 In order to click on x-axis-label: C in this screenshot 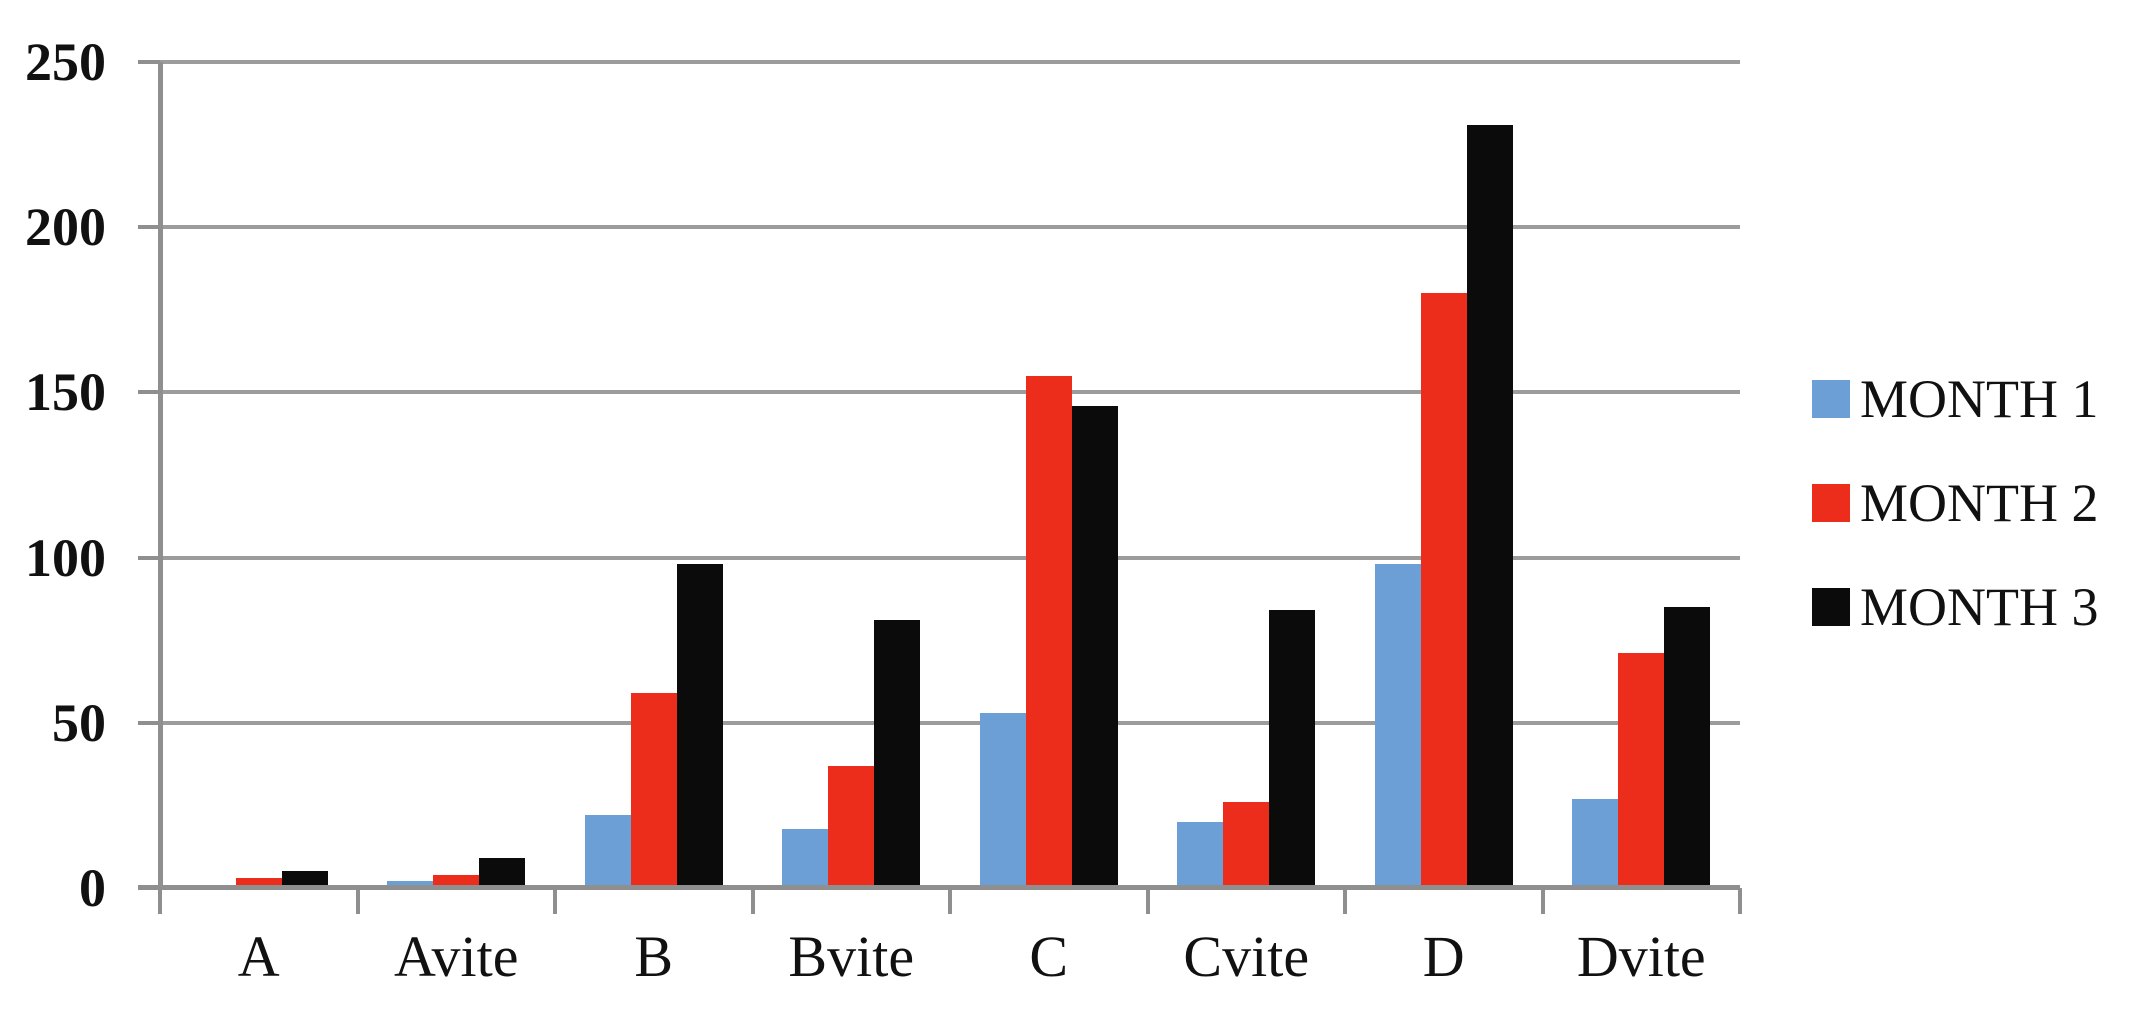, I will do `click(1049, 956)`.